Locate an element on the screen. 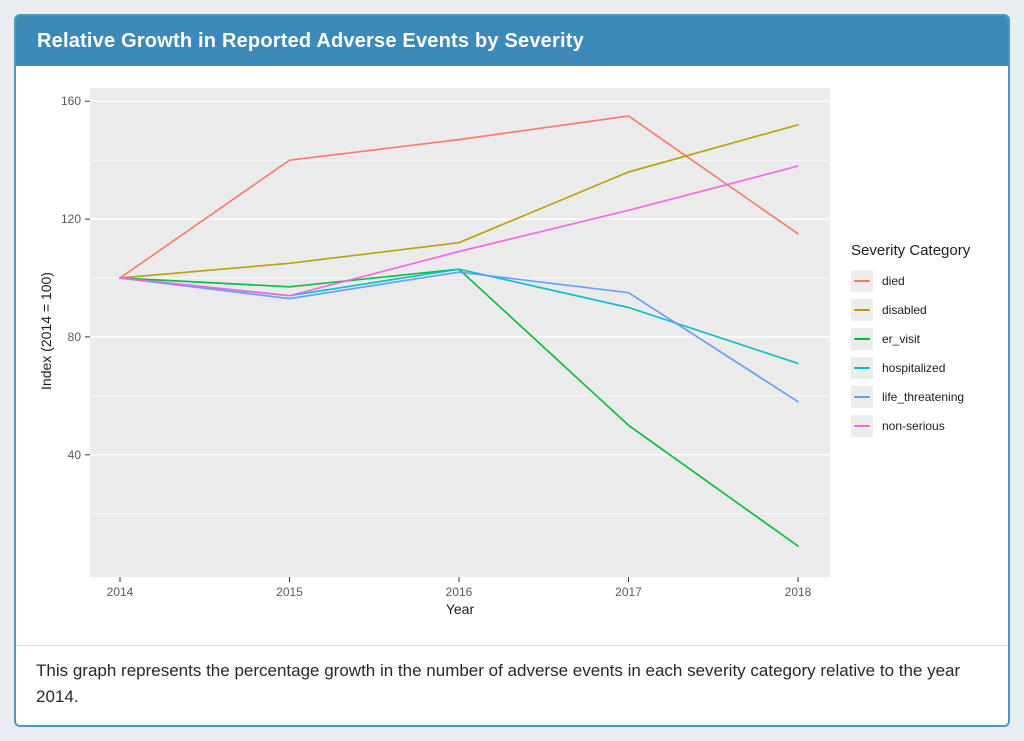  x-tick-label: 2015 is located at coordinates (289, 592).